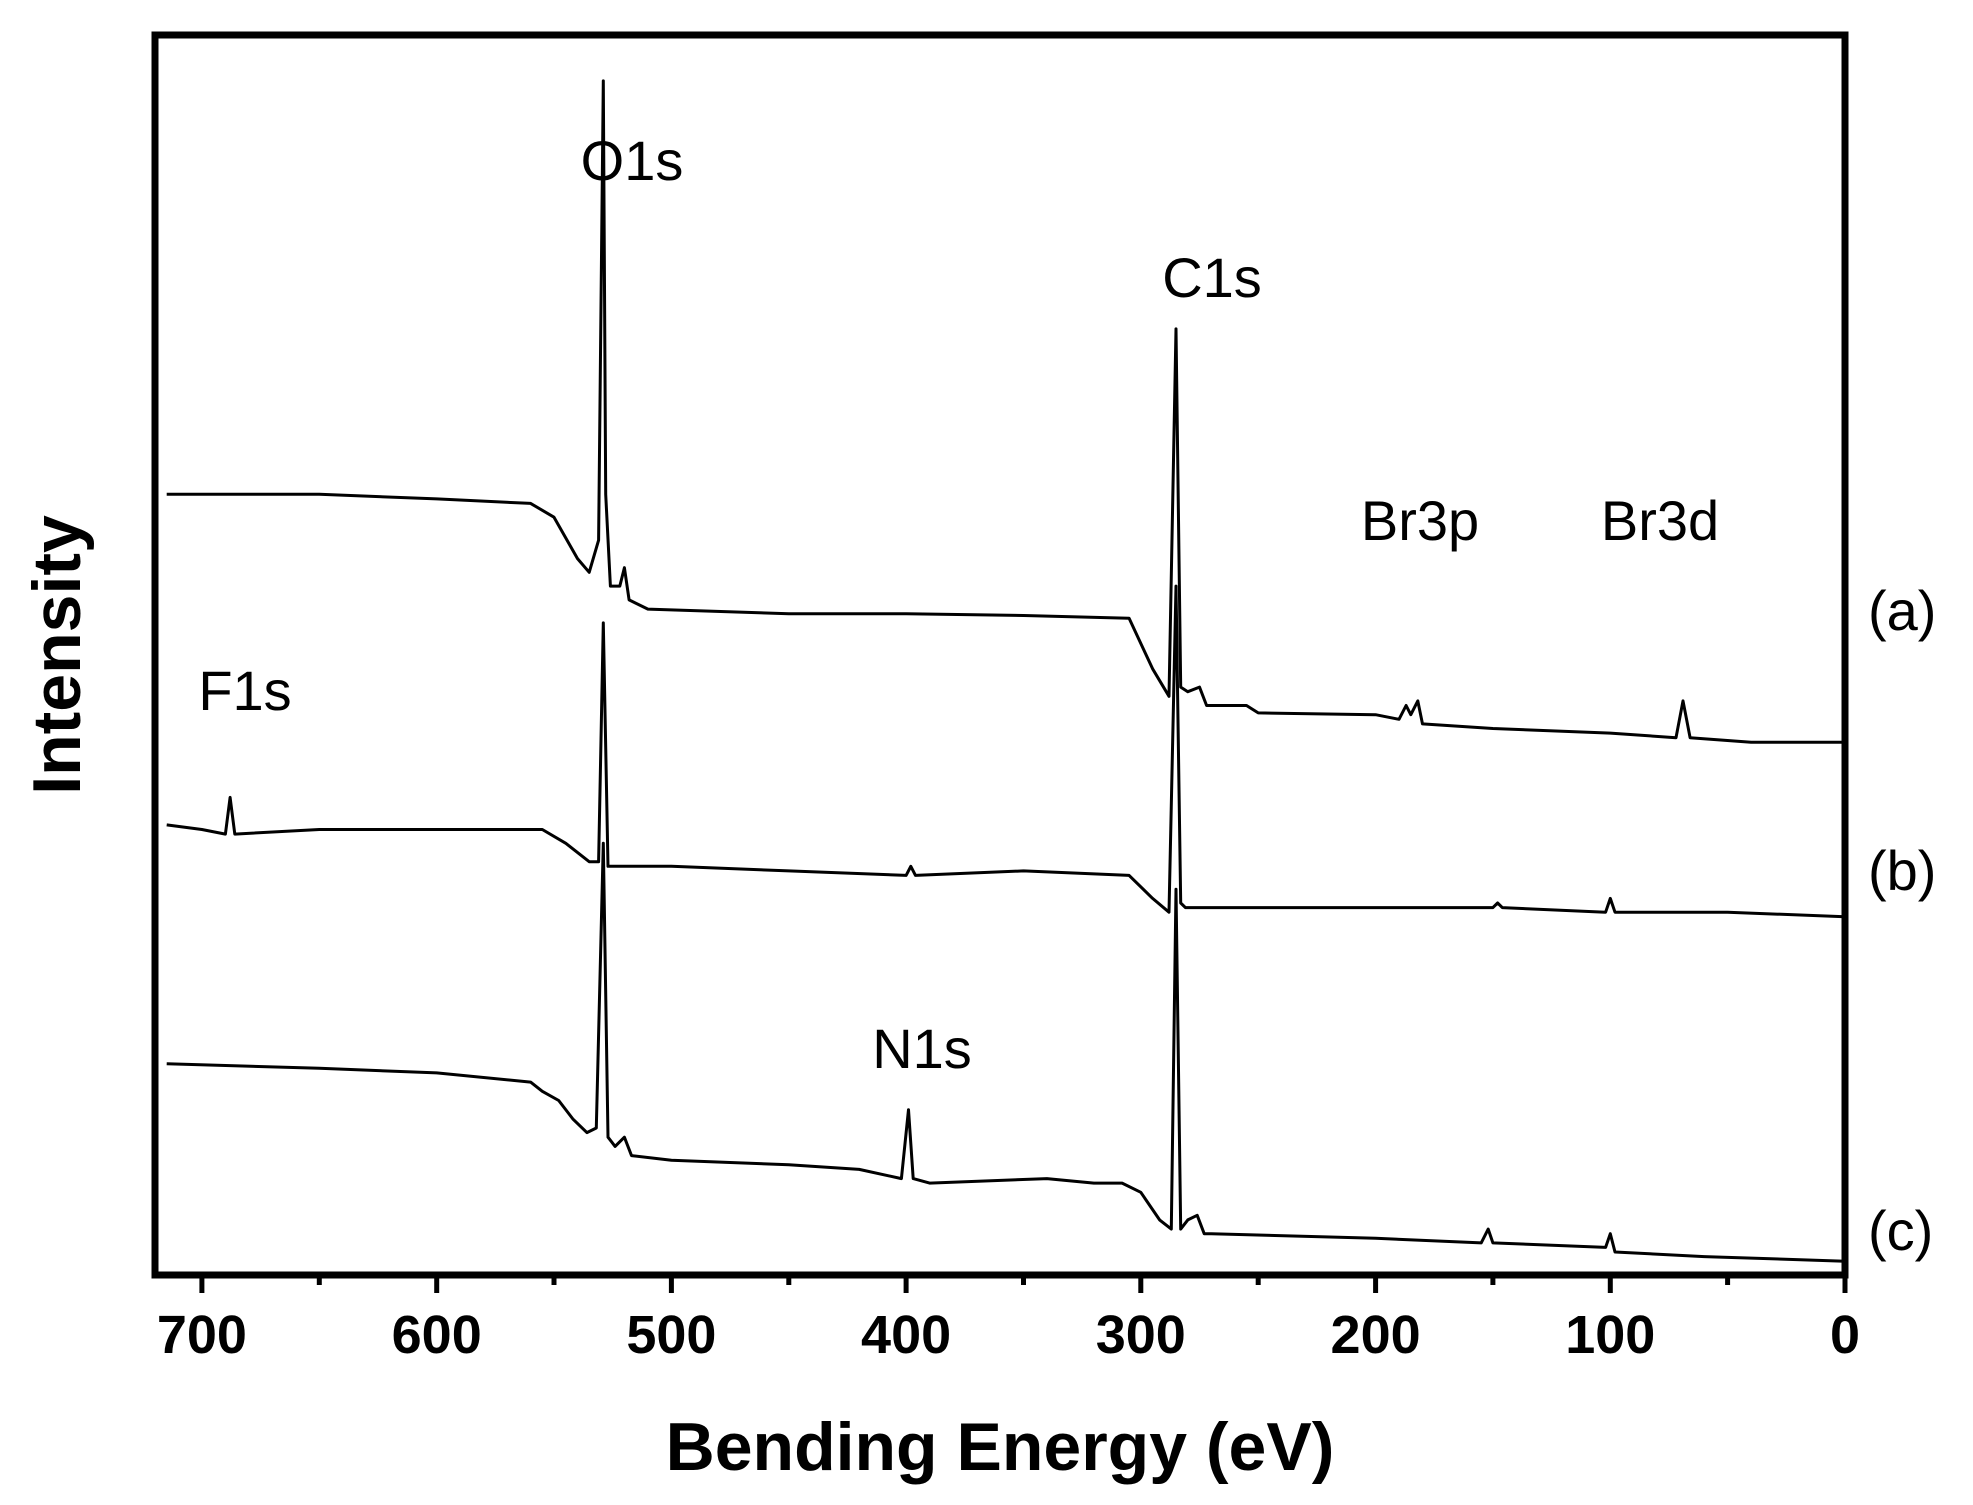 The height and width of the screenshot is (1505, 1973). I want to click on peak-label-br3p: Br3p, so click(1420, 520).